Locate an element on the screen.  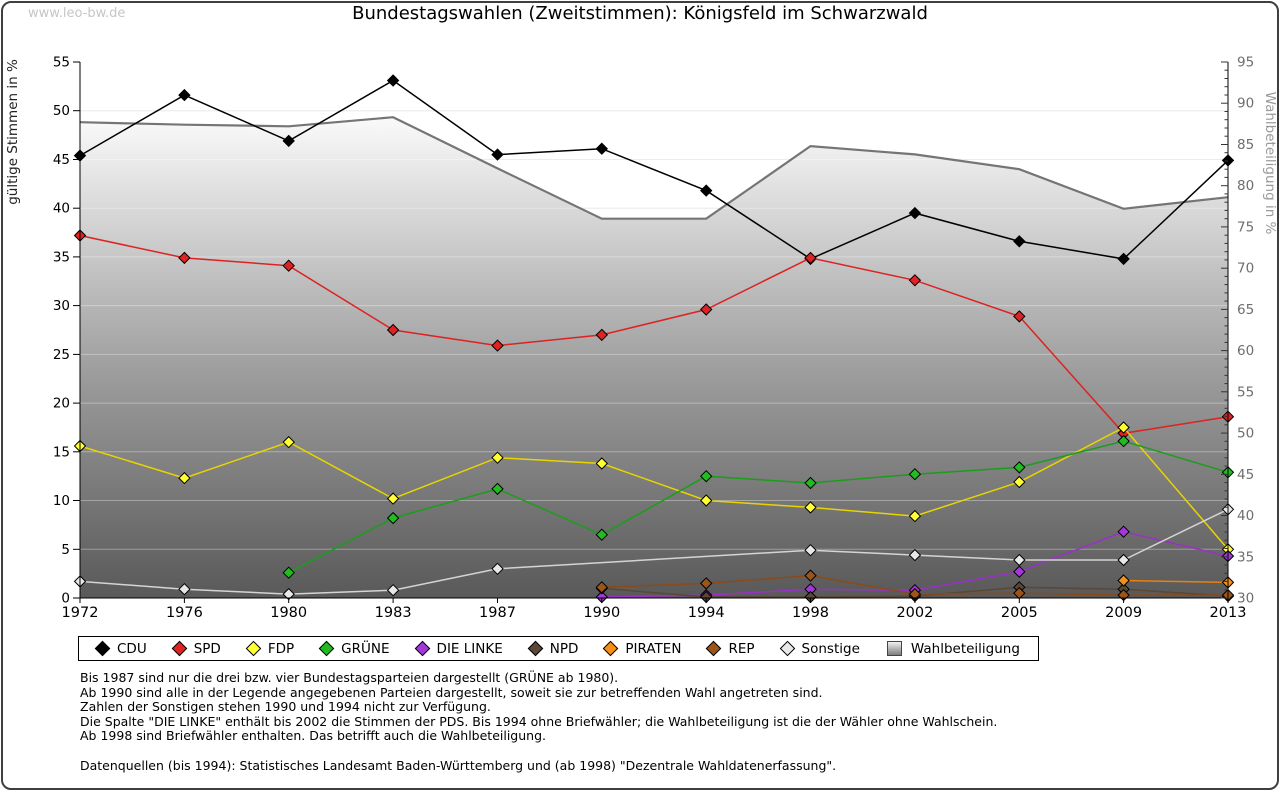
legend-item-die-linke: DIE LINKE is located at coordinates (458, 648).